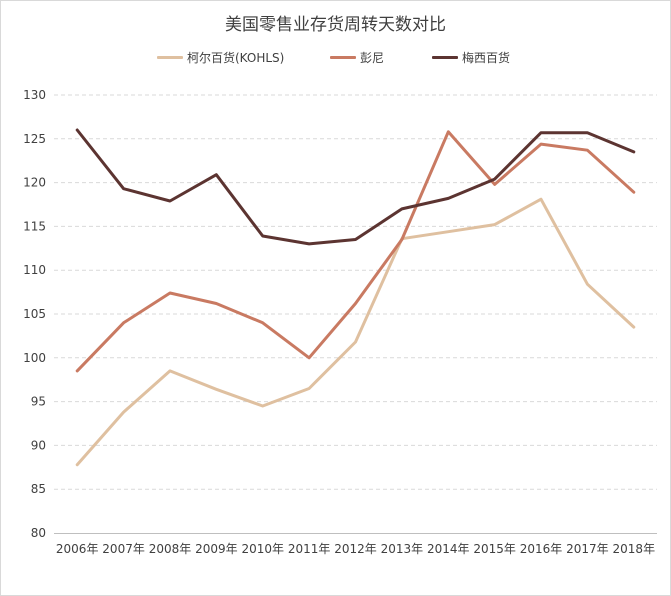 The width and height of the screenshot is (671, 596). Describe the element at coordinates (236, 58) in the screenshot. I see `legend-label-kohls: 柯尔百货(KOHLS)` at that location.